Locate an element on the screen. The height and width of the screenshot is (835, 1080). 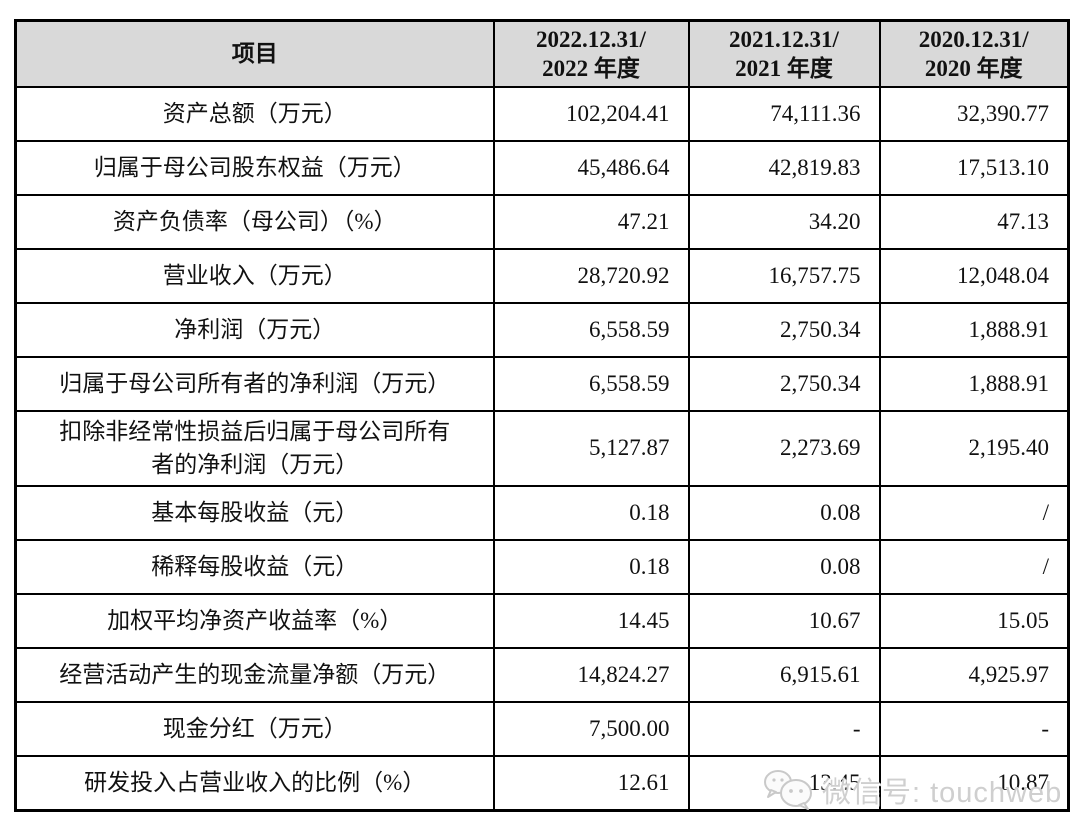
value-cell-2022: 47.21 is located at coordinates (591, 222).